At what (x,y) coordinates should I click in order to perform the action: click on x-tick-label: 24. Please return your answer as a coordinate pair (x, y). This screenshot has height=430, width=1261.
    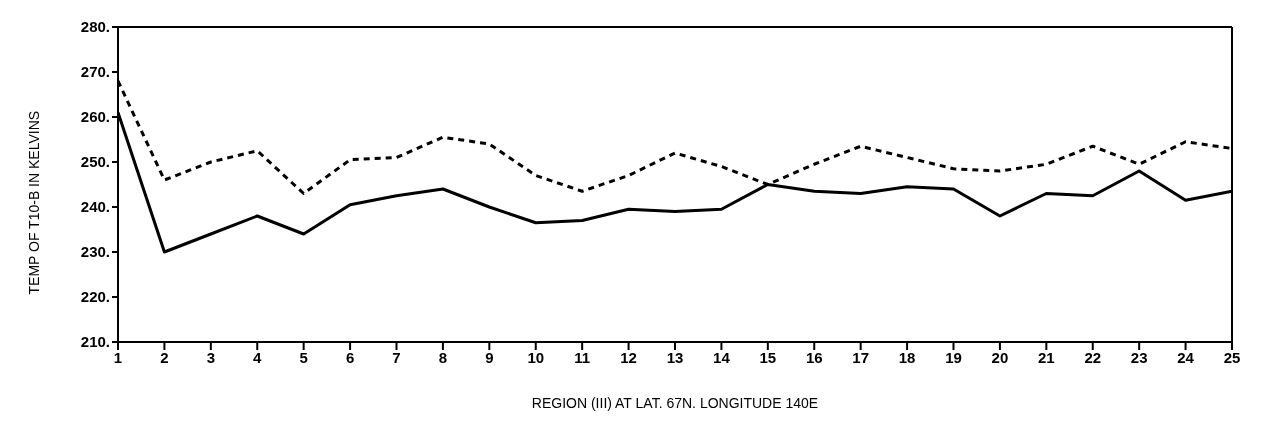
    Looking at the image, I should click on (1186, 357).